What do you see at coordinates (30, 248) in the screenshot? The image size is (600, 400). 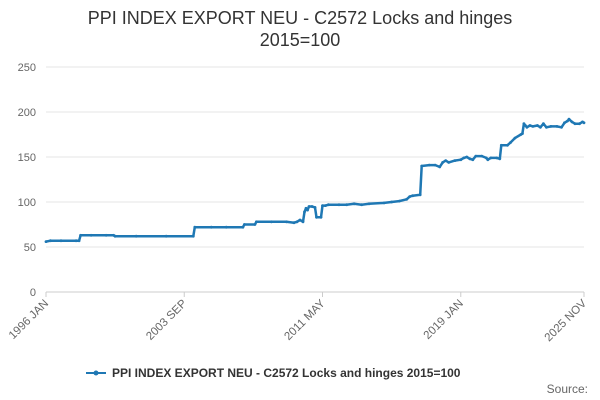 I see `y-tick-label-50: 50` at bounding box center [30, 248].